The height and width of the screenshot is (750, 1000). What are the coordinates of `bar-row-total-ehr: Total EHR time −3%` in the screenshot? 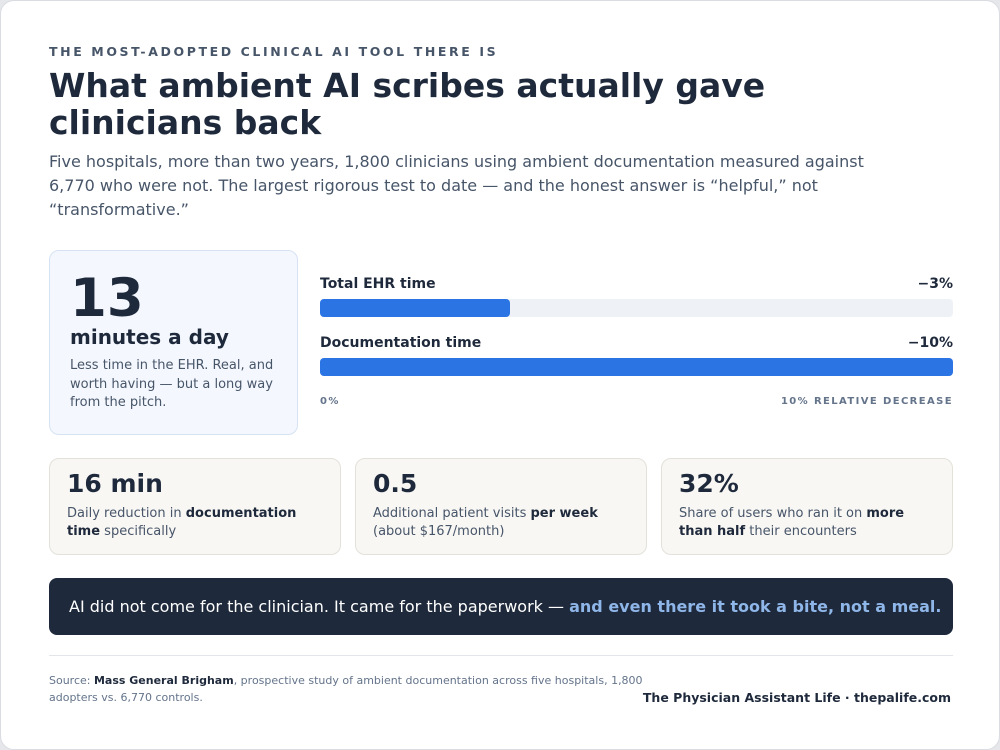 It's located at (636, 304).